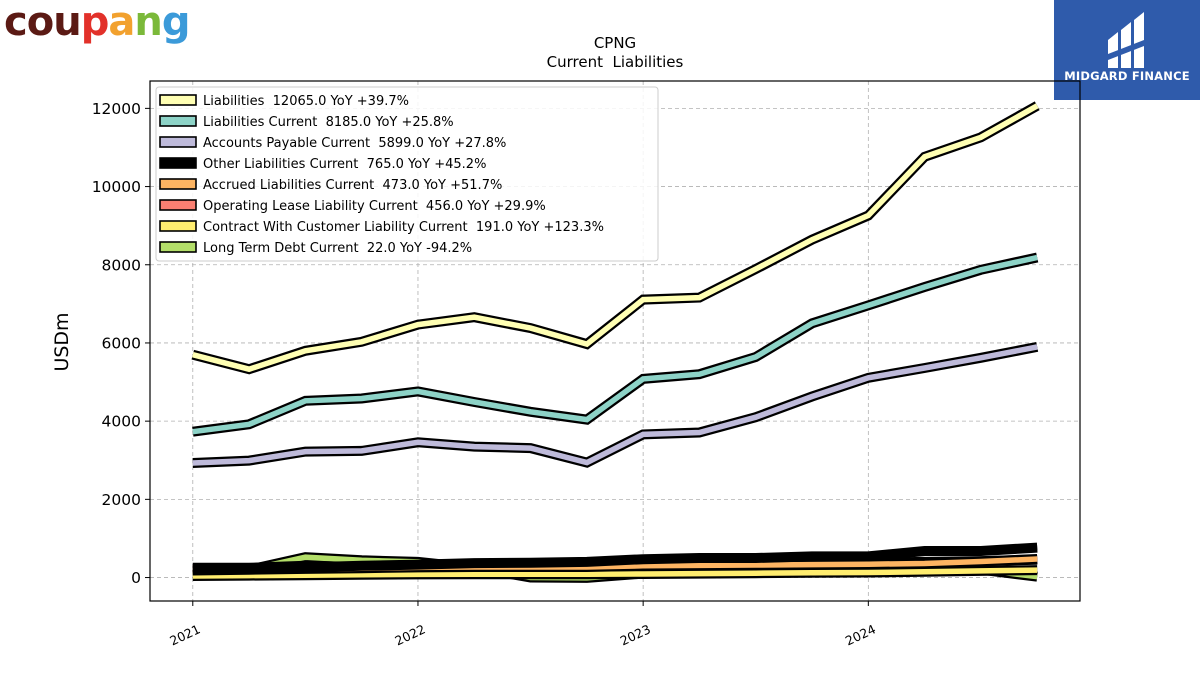 This screenshot has width=1200, height=675. Describe the element at coordinates (635, 634) in the screenshot. I see `x-tick-label: 2023` at that location.